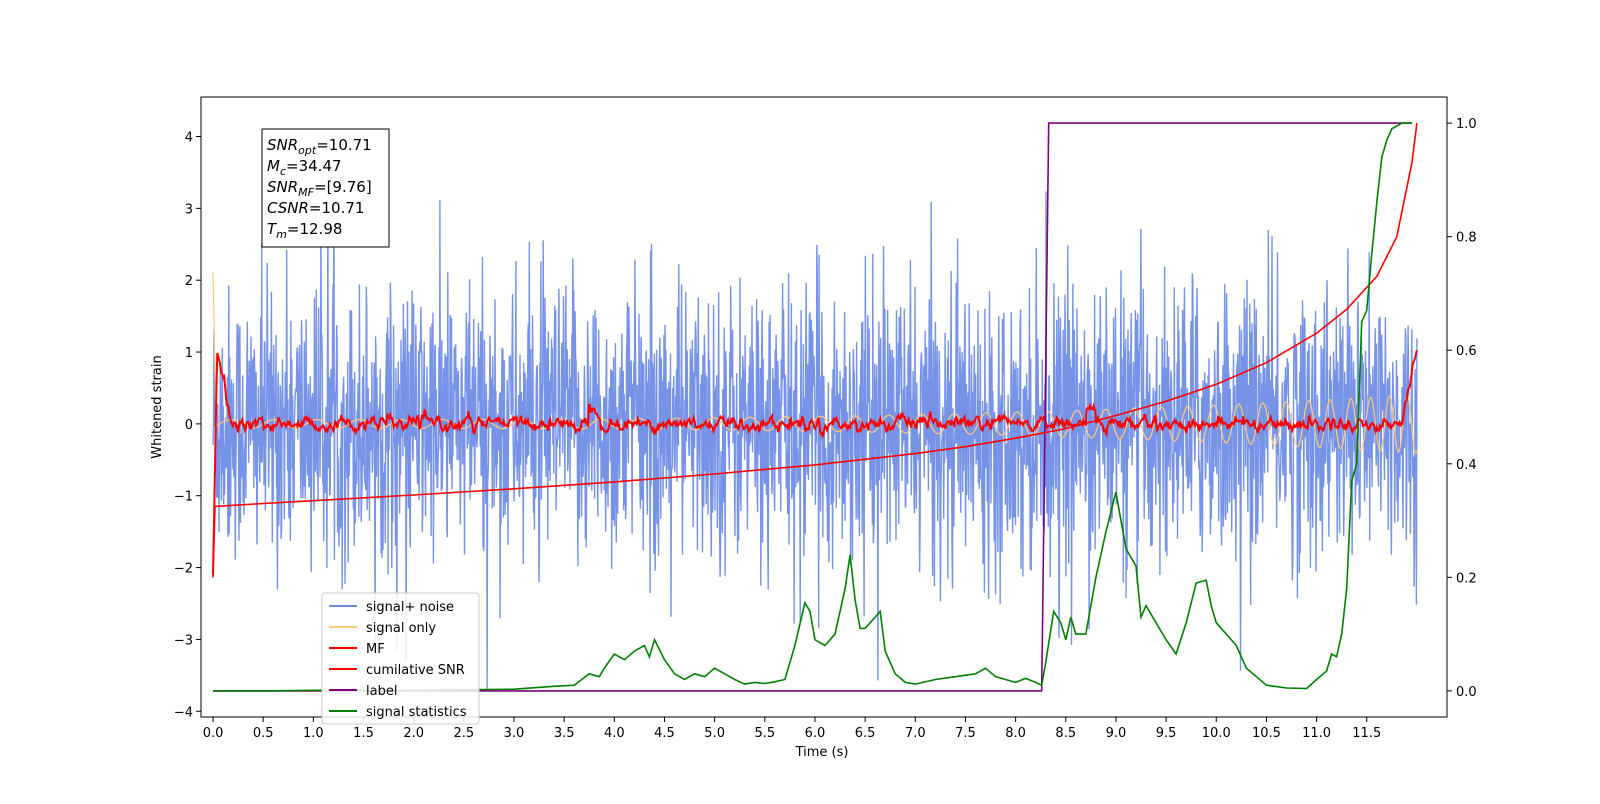 The width and height of the screenshot is (1600, 804). Describe the element at coordinates (189, 281) in the screenshot. I see `y-left-tick-label: 2` at that location.